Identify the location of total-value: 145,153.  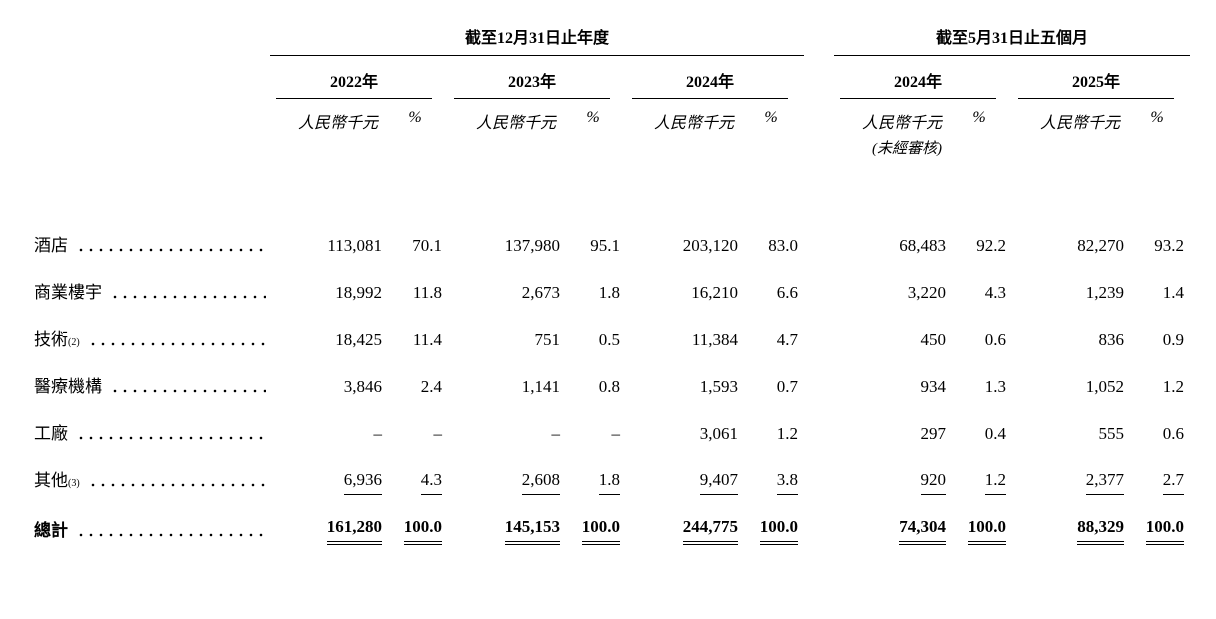
(532, 531).